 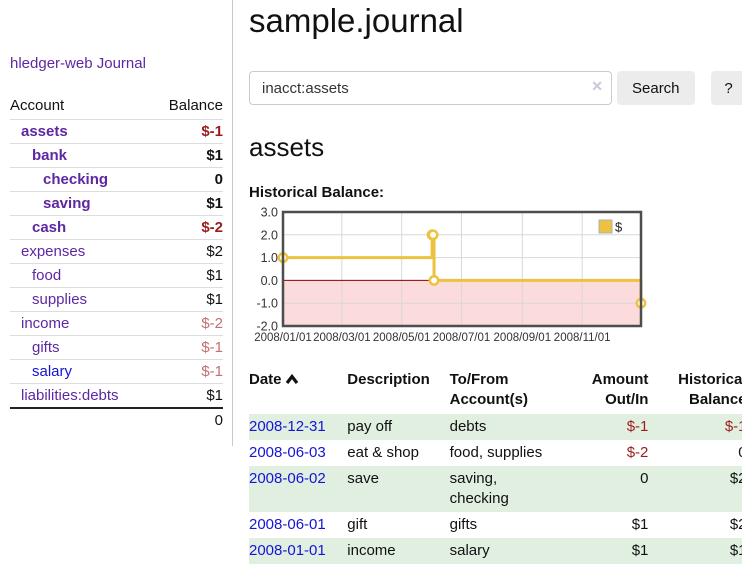 What do you see at coordinates (597, 86) in the screenshot?
I see `clear-search-icon: ✕` at bounding box center [597, 86].